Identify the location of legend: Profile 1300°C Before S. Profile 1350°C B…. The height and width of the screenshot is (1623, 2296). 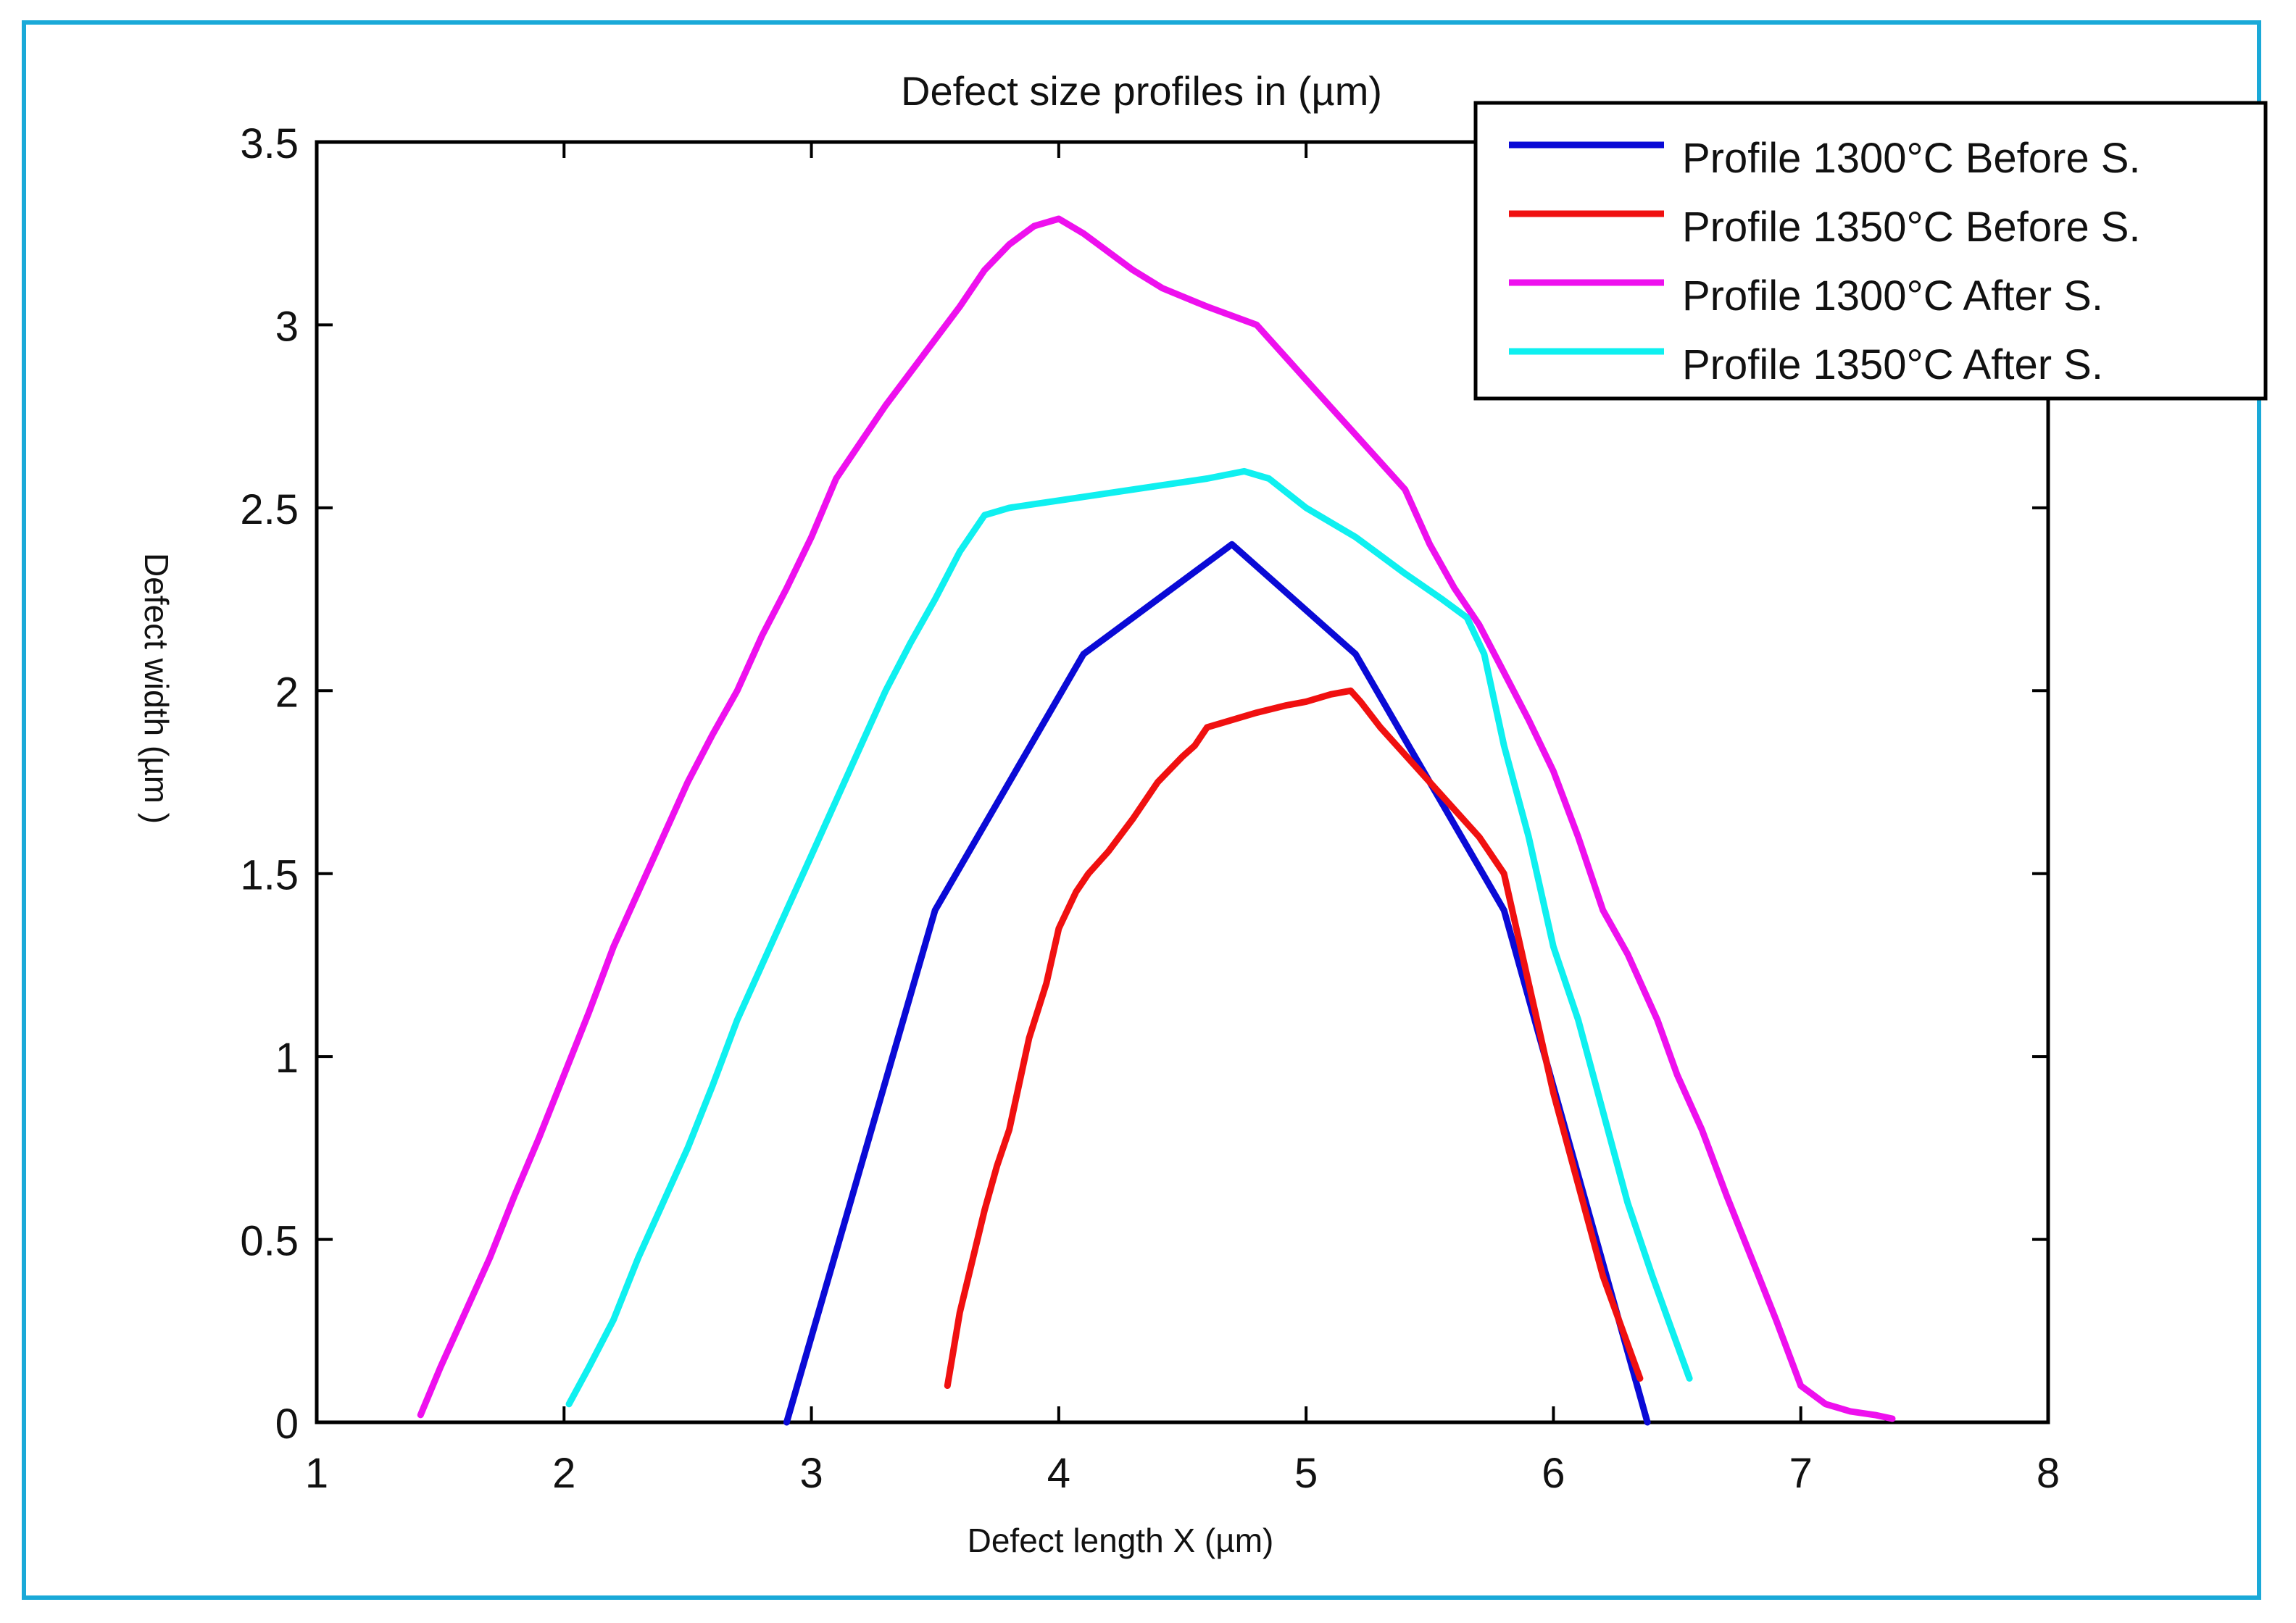
(1870, 251).